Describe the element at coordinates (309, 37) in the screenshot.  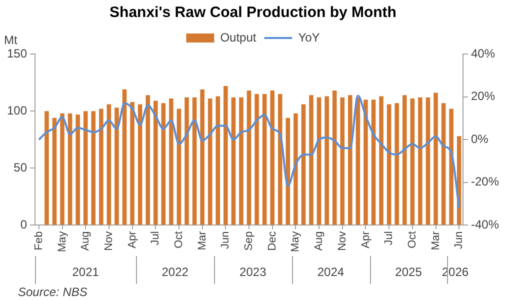
I see `legend-label: YoY` at that location.